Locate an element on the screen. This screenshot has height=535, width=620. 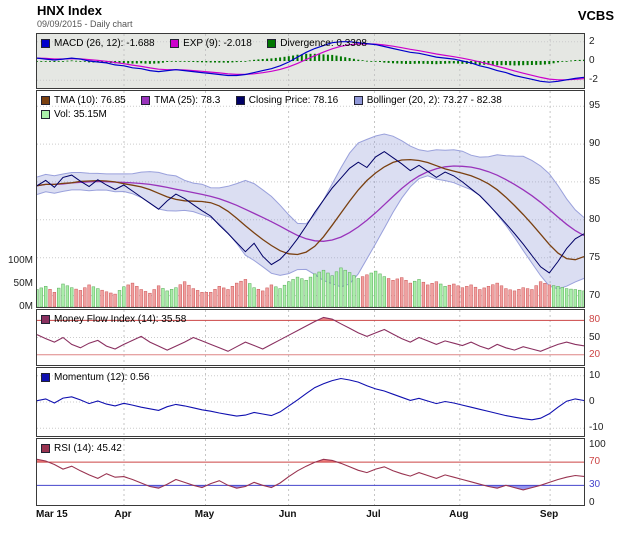
macd-plot is located at coordinates (310, 61).